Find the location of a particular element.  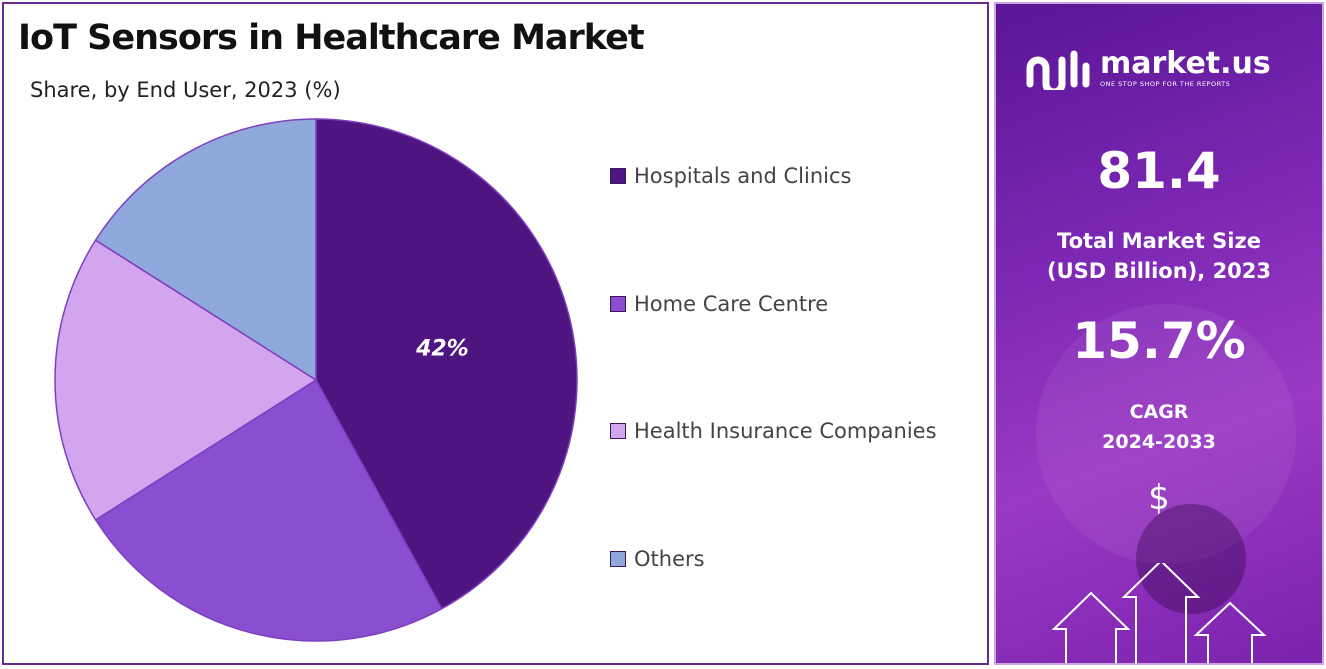

legend-item-others: Others is located at coordinates (657, 559).